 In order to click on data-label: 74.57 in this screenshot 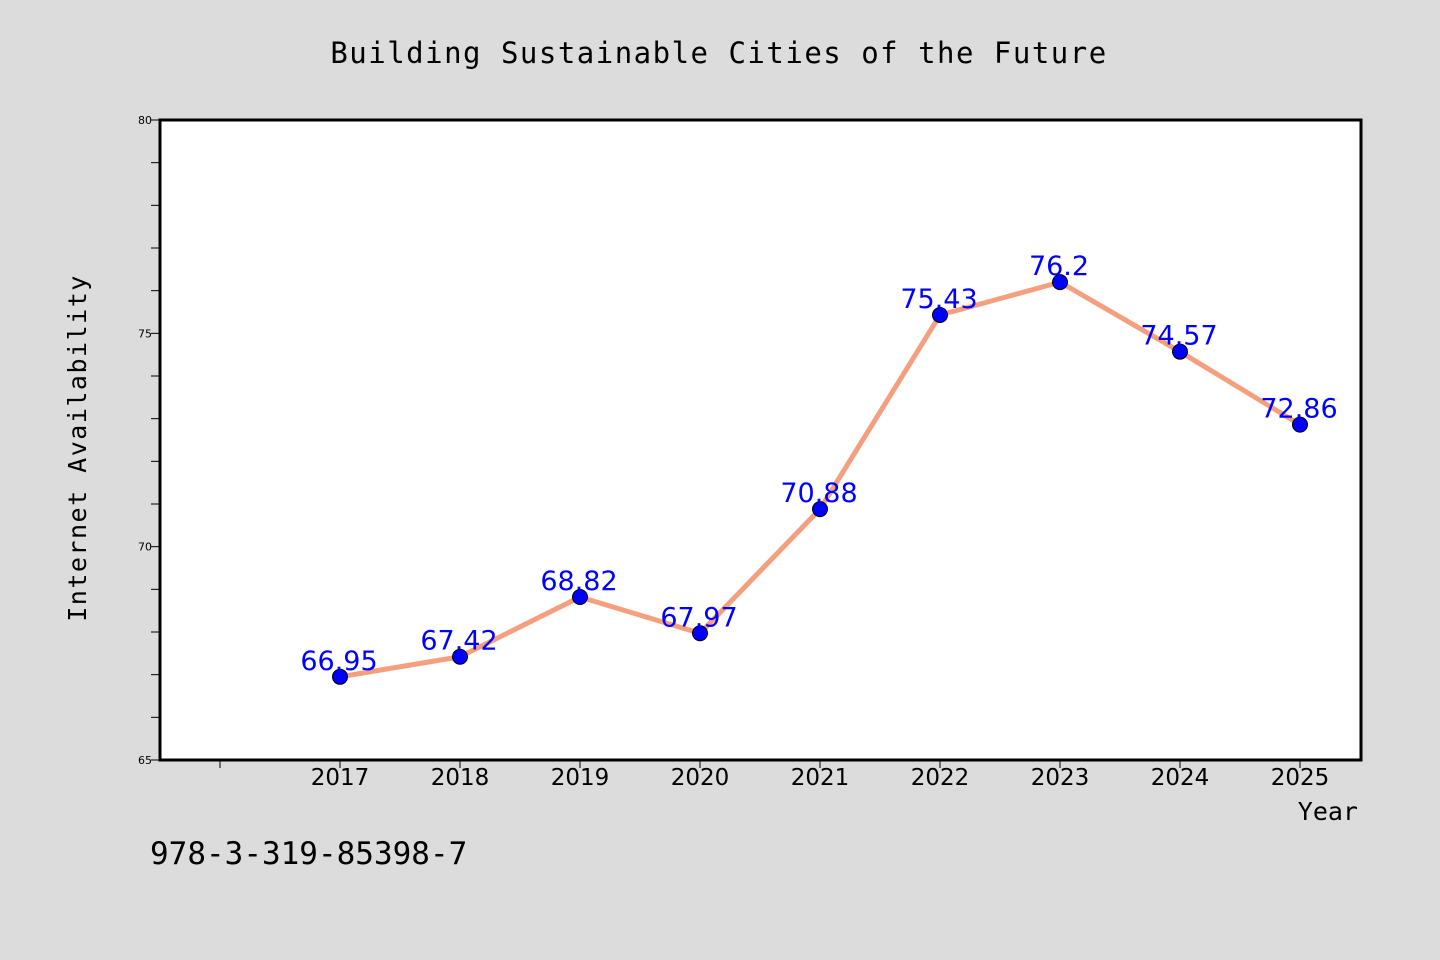, I will do `click(1178, 336)`.